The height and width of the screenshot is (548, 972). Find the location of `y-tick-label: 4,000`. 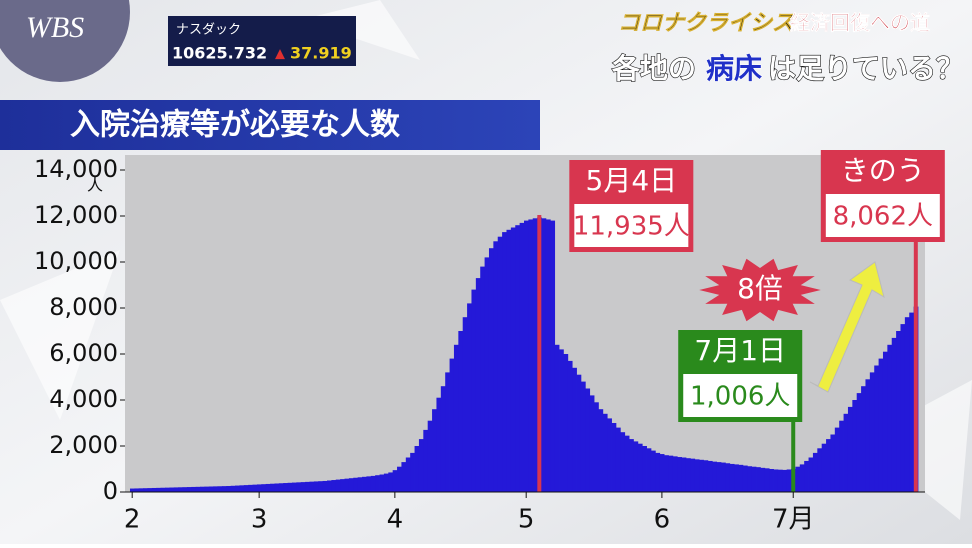

y-tick-label: 4,000 is located at coordinates (83, 399).